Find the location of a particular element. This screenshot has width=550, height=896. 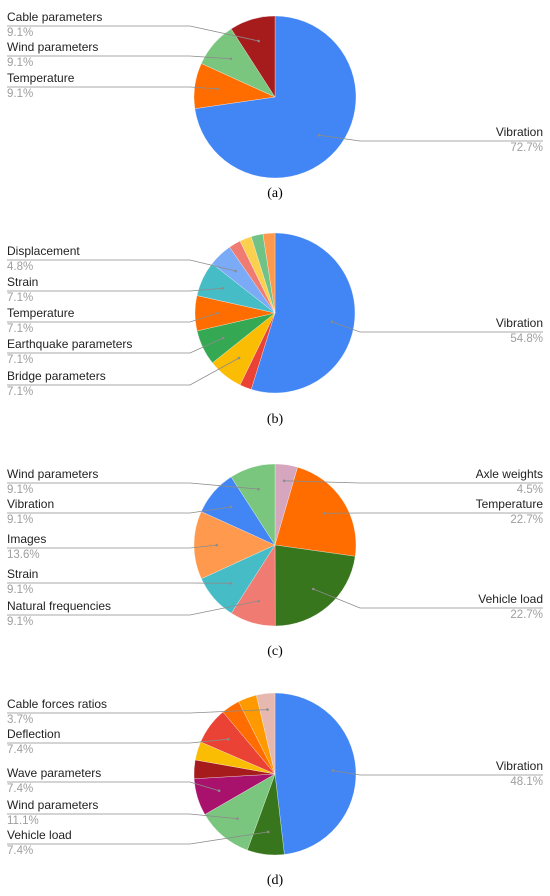

slice-label-natural-frequencies: Natural frequencies is located at coordinates (59, 606).